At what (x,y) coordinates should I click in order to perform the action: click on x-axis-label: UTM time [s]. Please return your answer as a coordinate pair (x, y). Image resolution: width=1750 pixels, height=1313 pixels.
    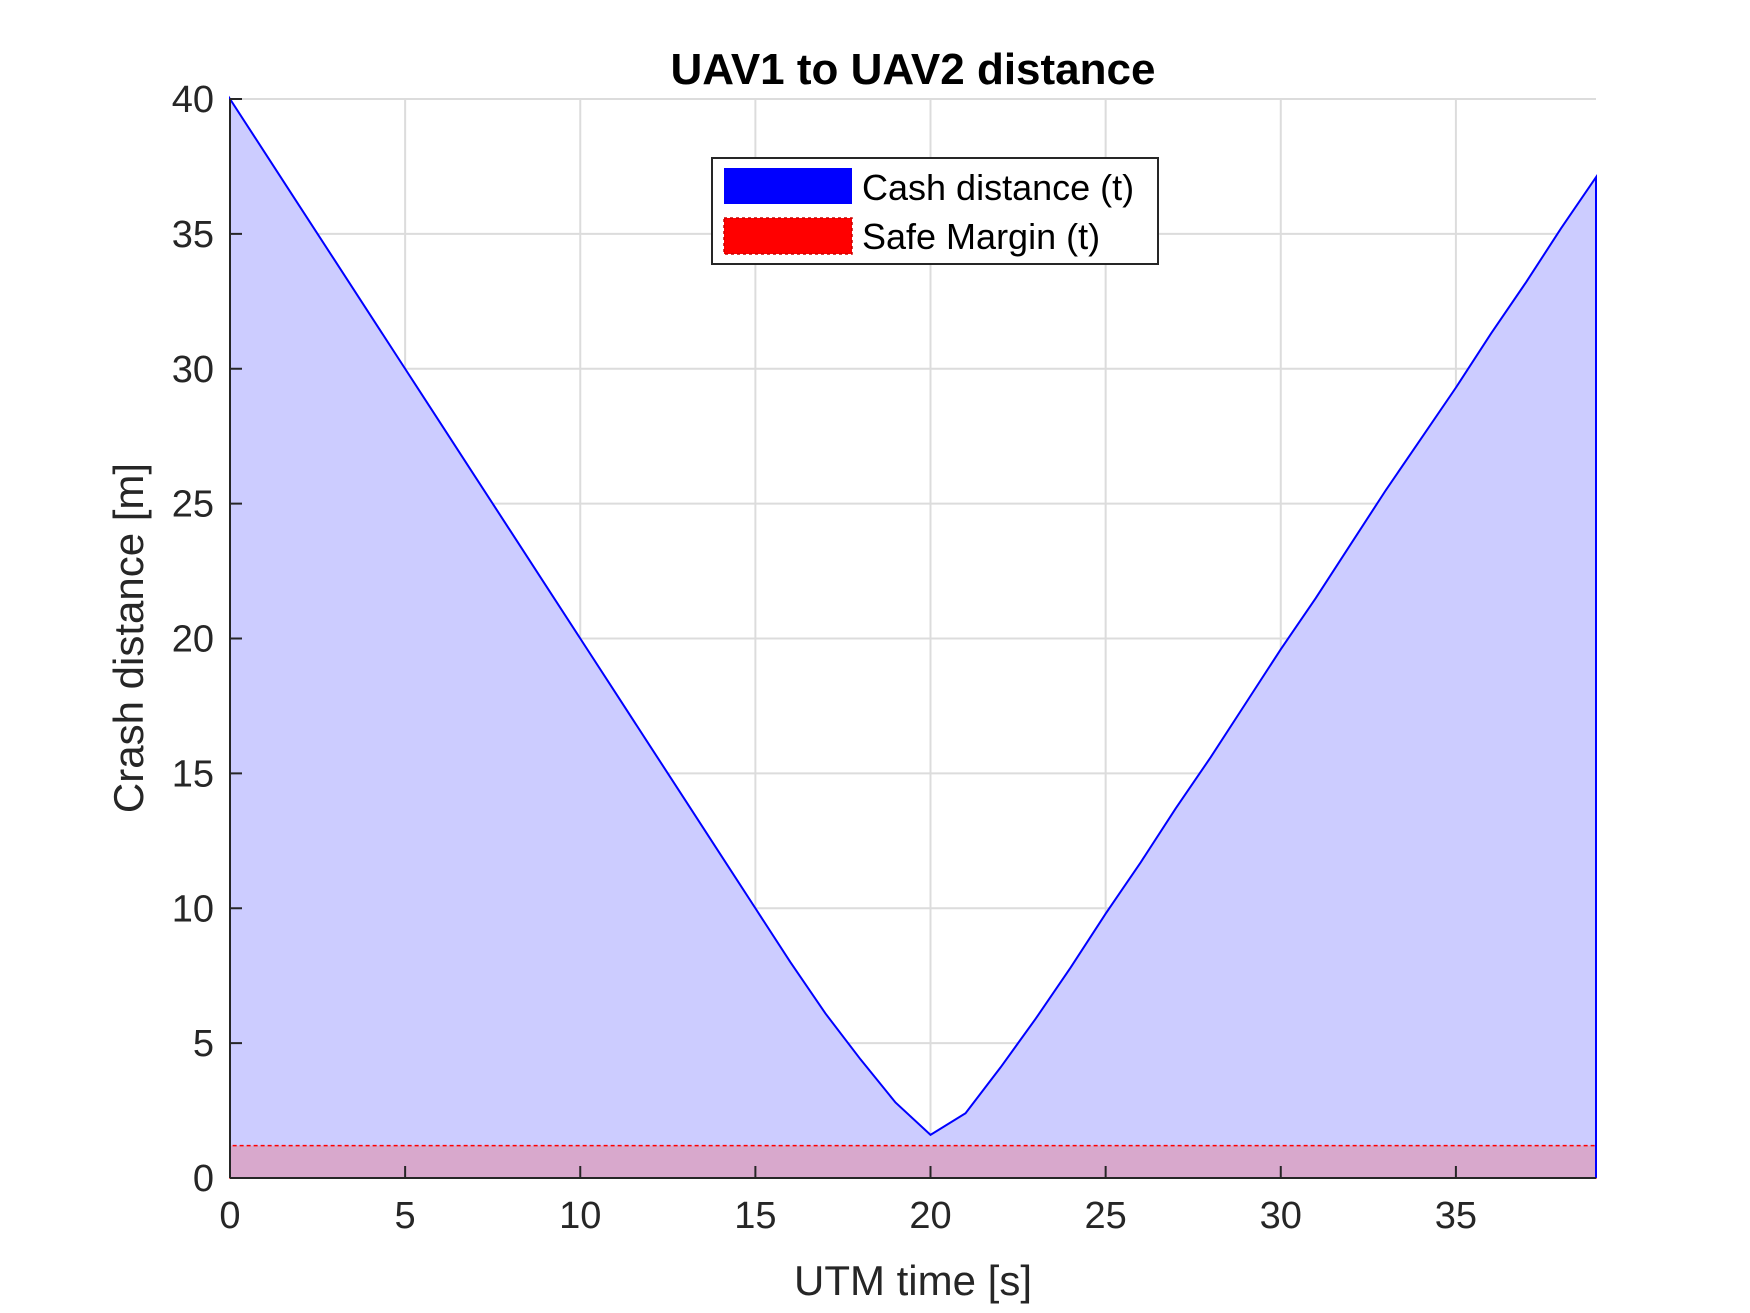
    Looking at the image, I should click on (913, 1280).